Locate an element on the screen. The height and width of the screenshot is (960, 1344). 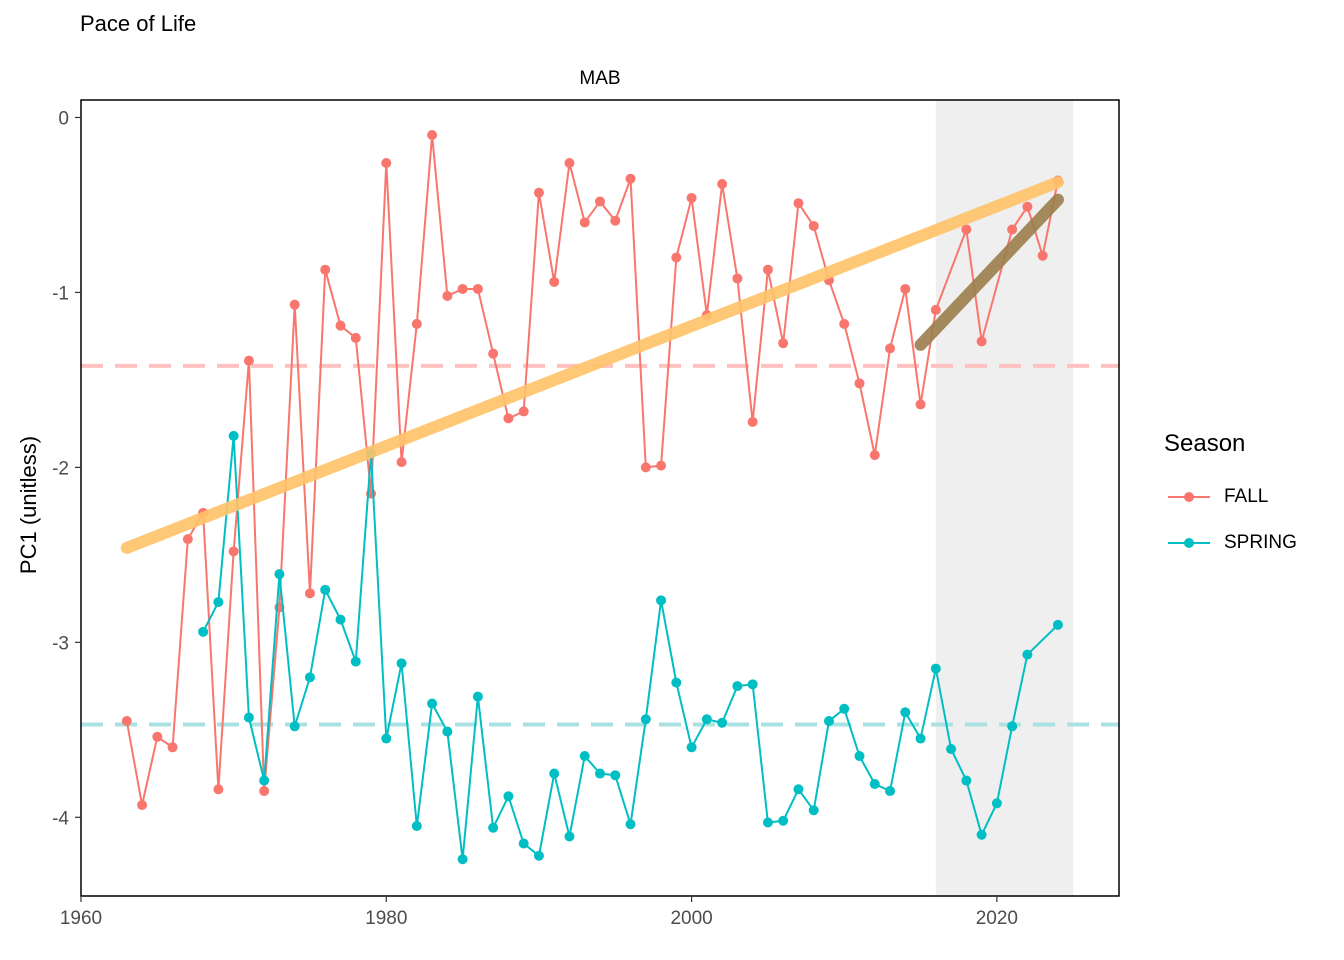
legend-label-spring: SPRING is located at coordinates (1260, 542).